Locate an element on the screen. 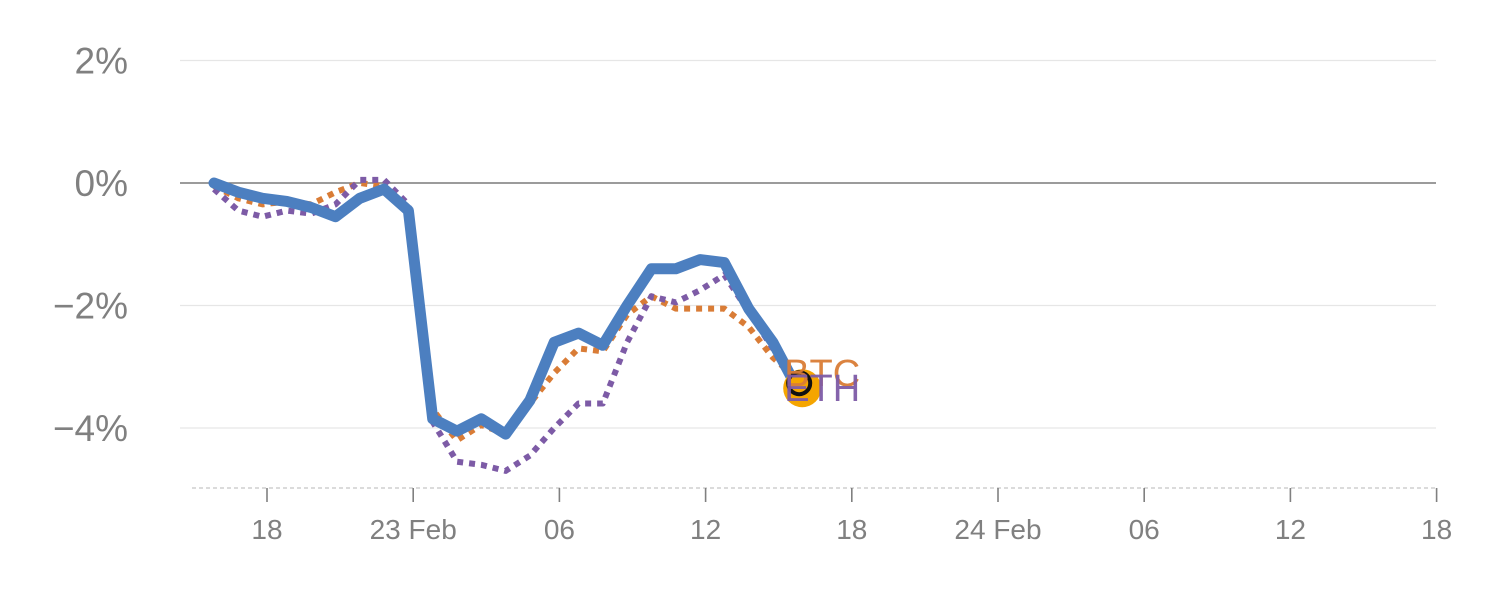 This screenshot has width=1500, height=600. y-tick-label: 0% is located at coordinates (101, 183).